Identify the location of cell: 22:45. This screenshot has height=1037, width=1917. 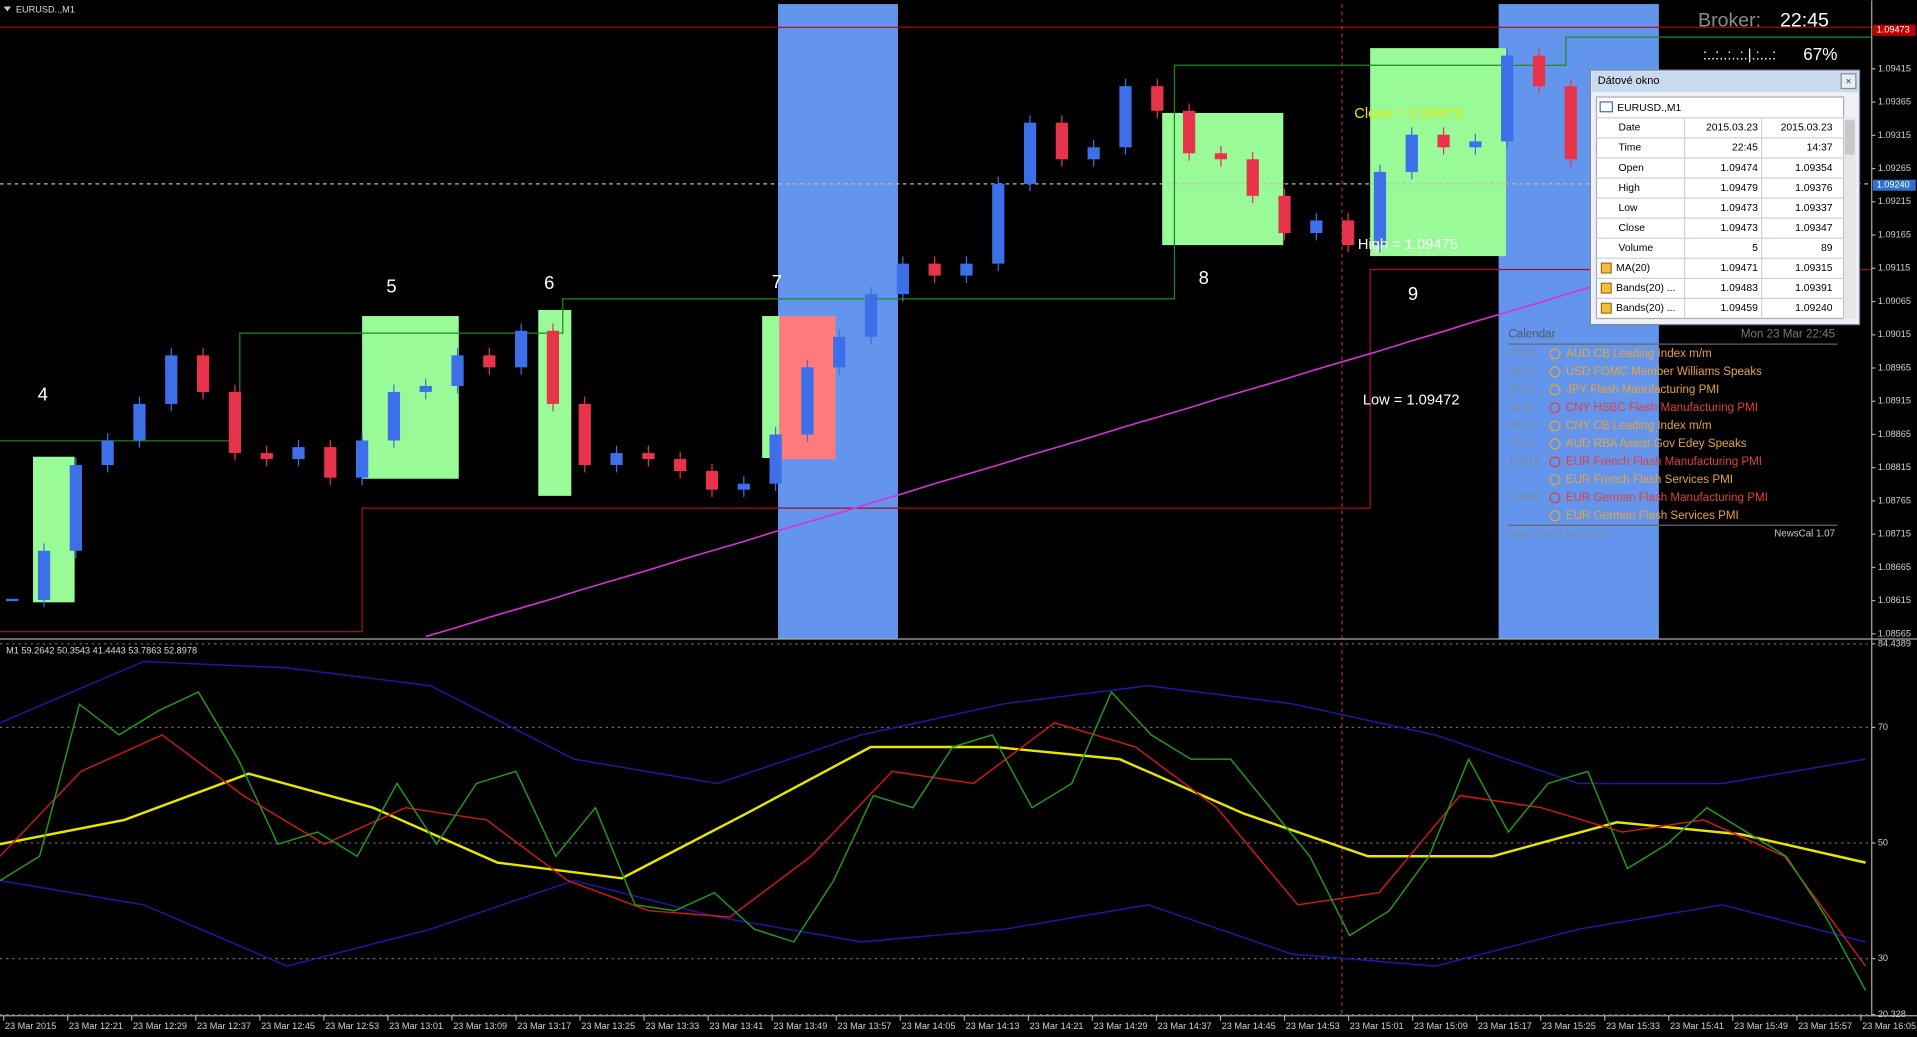
(1745, 148).